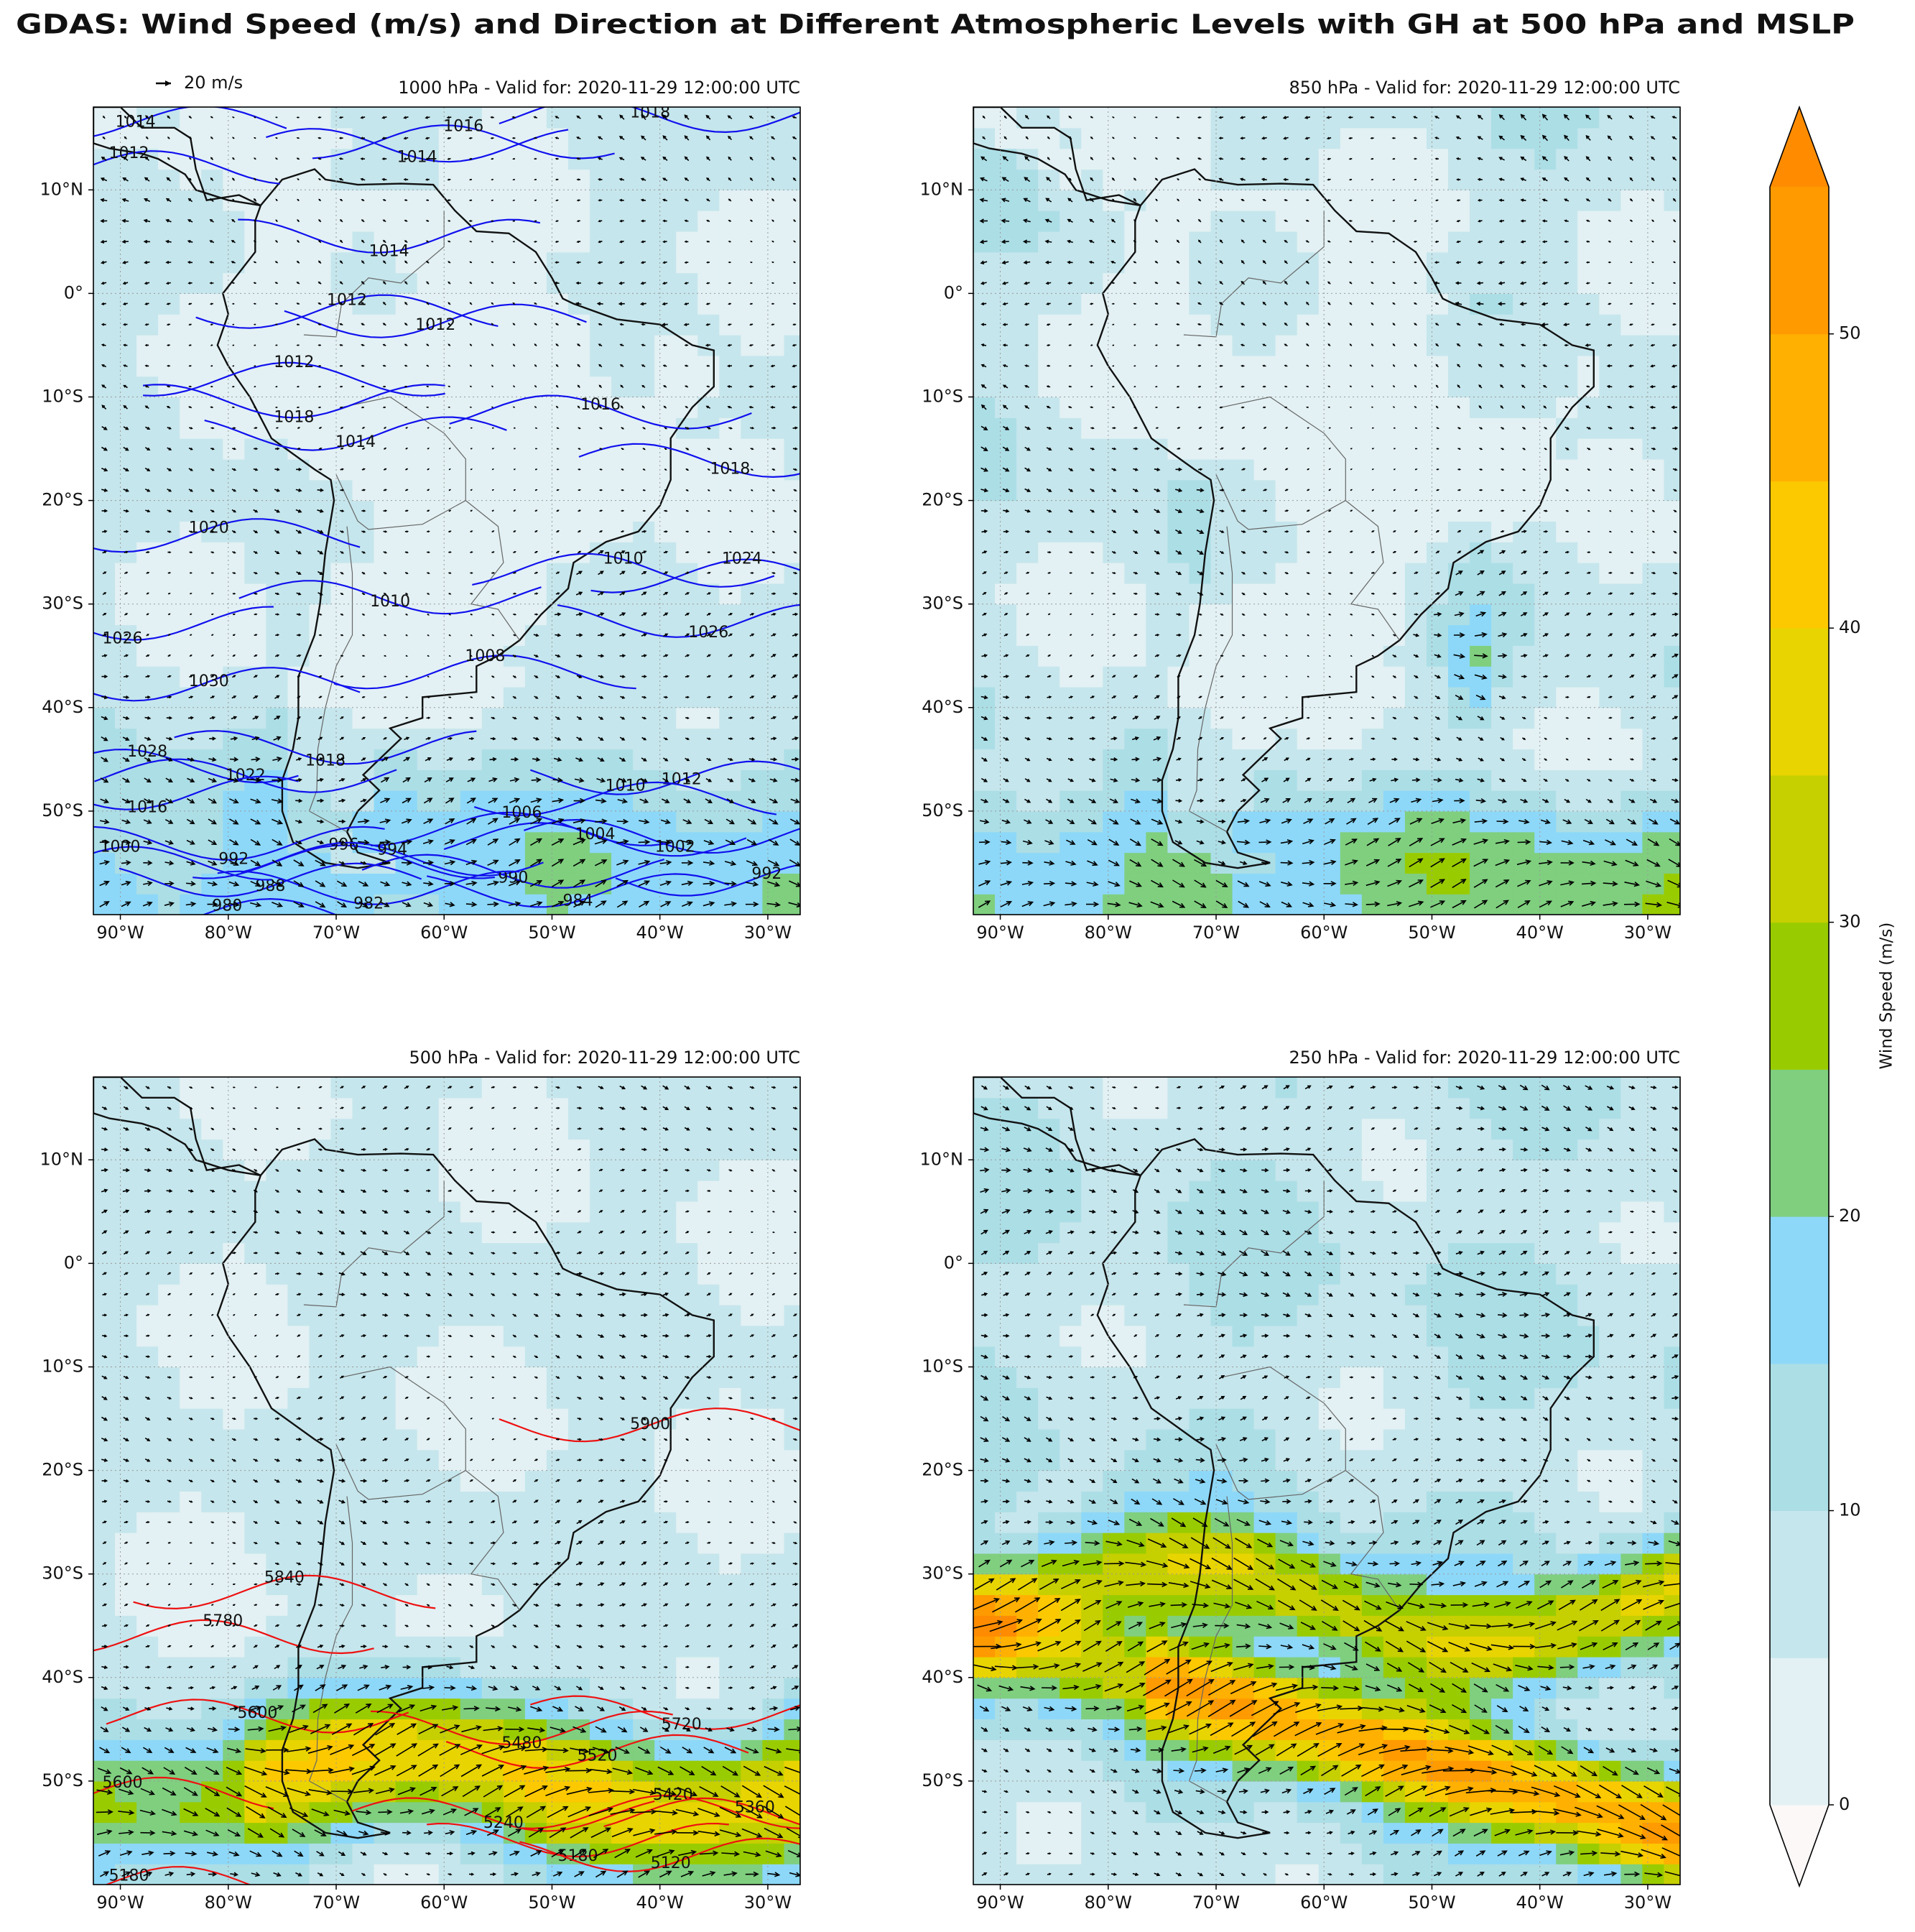 The width and height of the screenshot is (1915, 1932). I want to click on contour-label: 1012, so click(294, 362).